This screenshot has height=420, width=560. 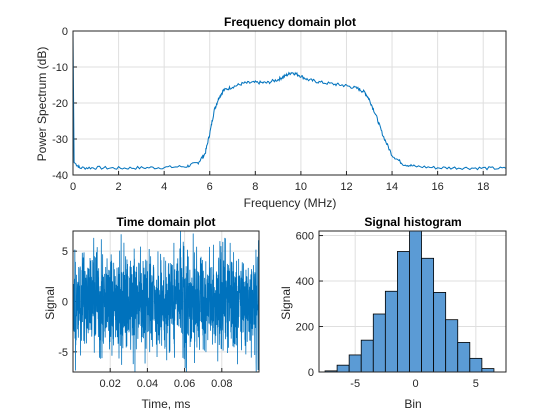 What do you see at coordinates (221, 384) in the screenshot?
I see `time-xtick-label: 0.08` at bounding box center [221, 384].